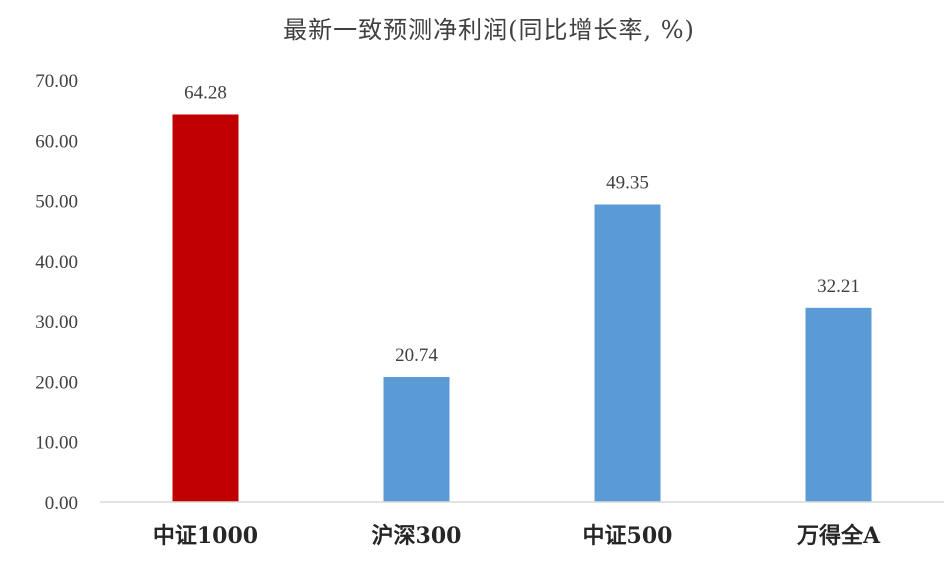 Image resolution: width=948 pixels, height=561 pixels. What do you see at coordinates (205, 536) in the screenshot?
I see `x-tick-label: 中证1000` at bounding box center [205, 536].